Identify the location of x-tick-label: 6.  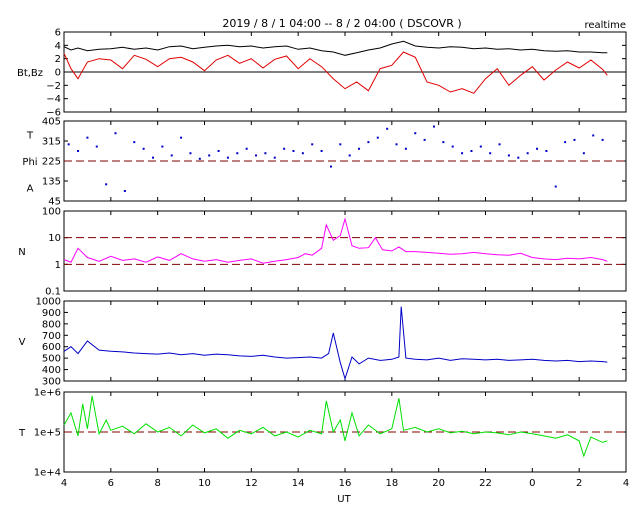
(111, 483).